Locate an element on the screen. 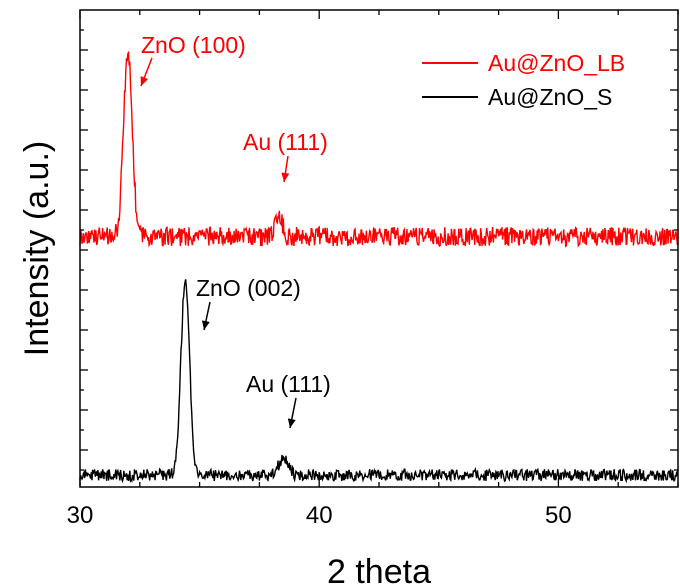 This screenshot has width=680, height=588. legend-label-au-zno-lb: Au@ZnO_LB is located at coordinates (556, 63).